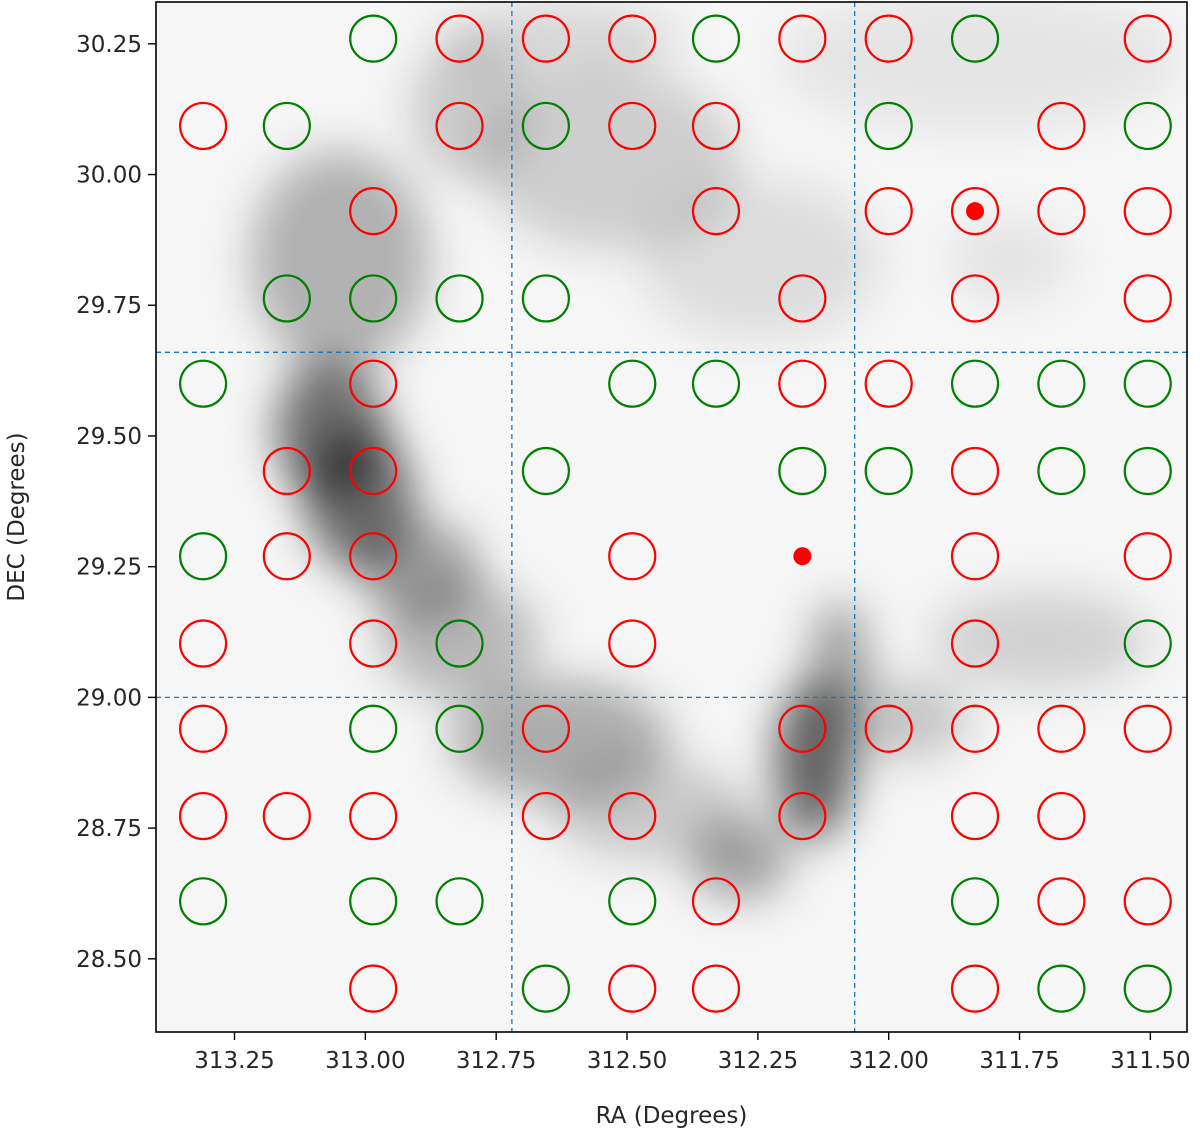 The height and width of the screenshot is (1134, 1200). I want to click on x-tick-label: 312.75, so click(496, 1061).